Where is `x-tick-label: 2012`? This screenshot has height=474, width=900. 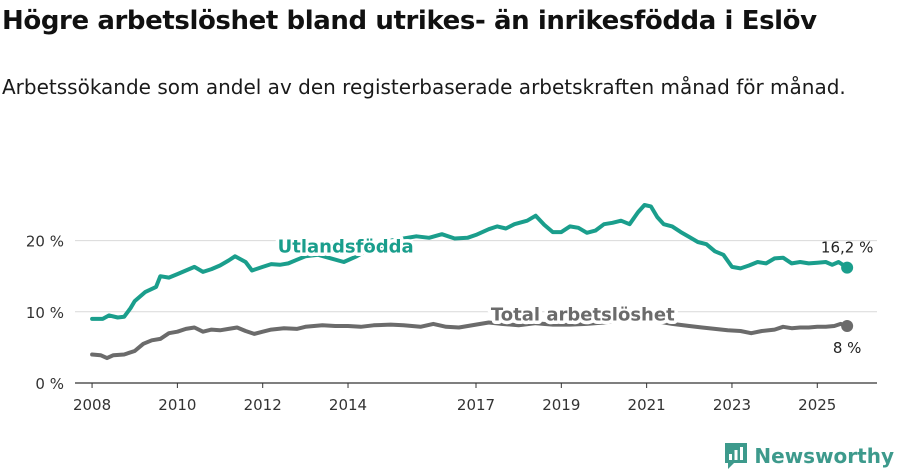 x-tick-label: 2012 is located at coordinates (263, 405).